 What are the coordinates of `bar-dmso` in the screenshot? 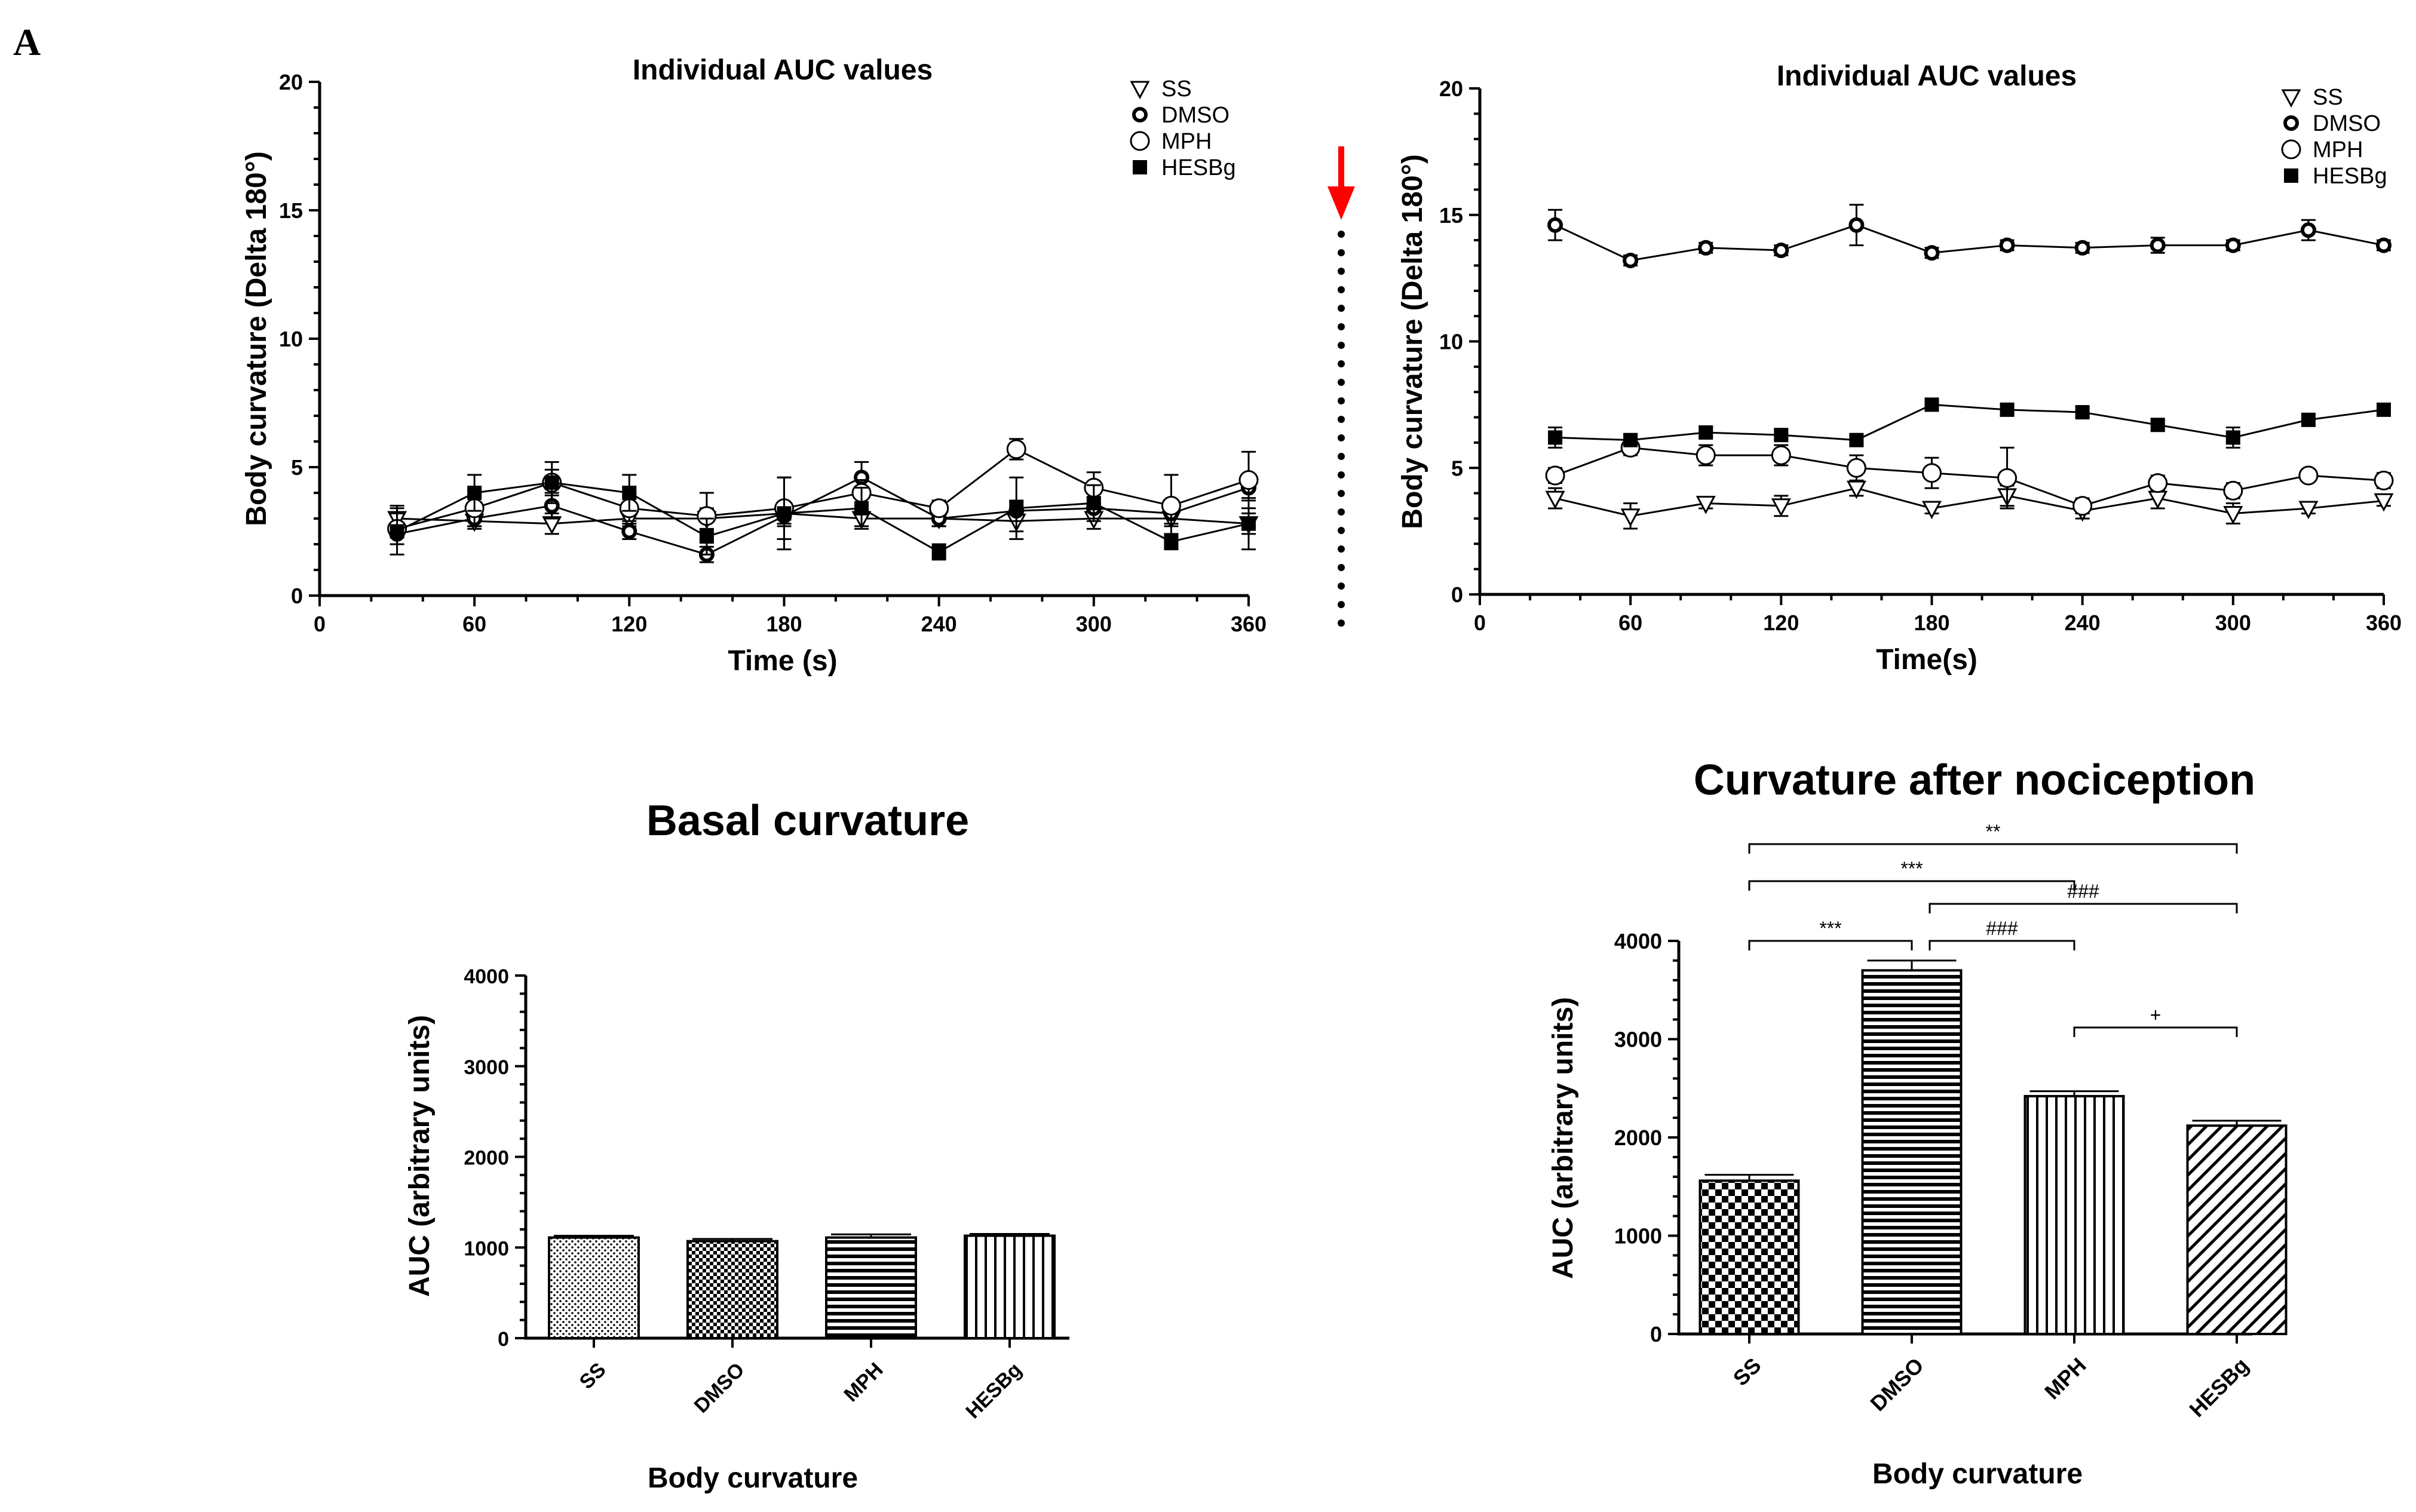 It's located at (1912, 1147).